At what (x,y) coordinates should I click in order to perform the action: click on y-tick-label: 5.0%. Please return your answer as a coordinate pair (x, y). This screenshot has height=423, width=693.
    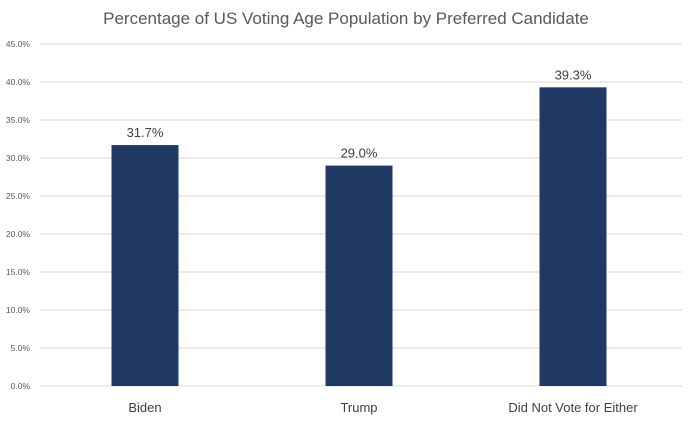
    Looking at the image, I should click on (21, 348).